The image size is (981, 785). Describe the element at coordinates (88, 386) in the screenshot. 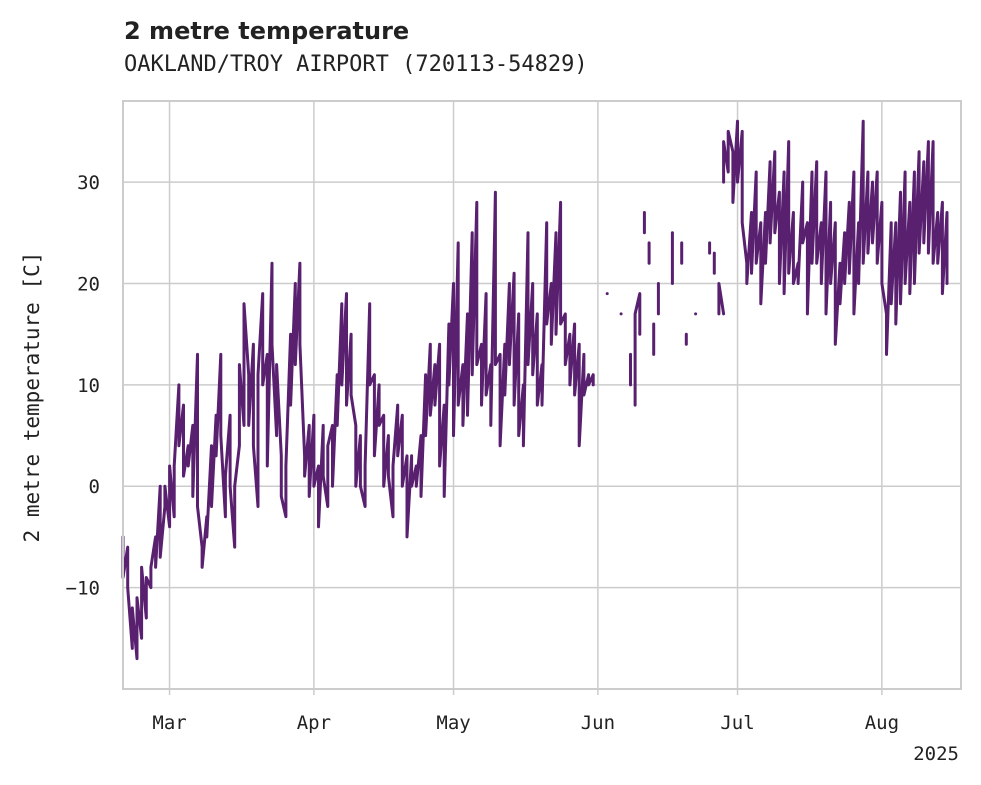

I see `y-tick-label: 10` at that location.